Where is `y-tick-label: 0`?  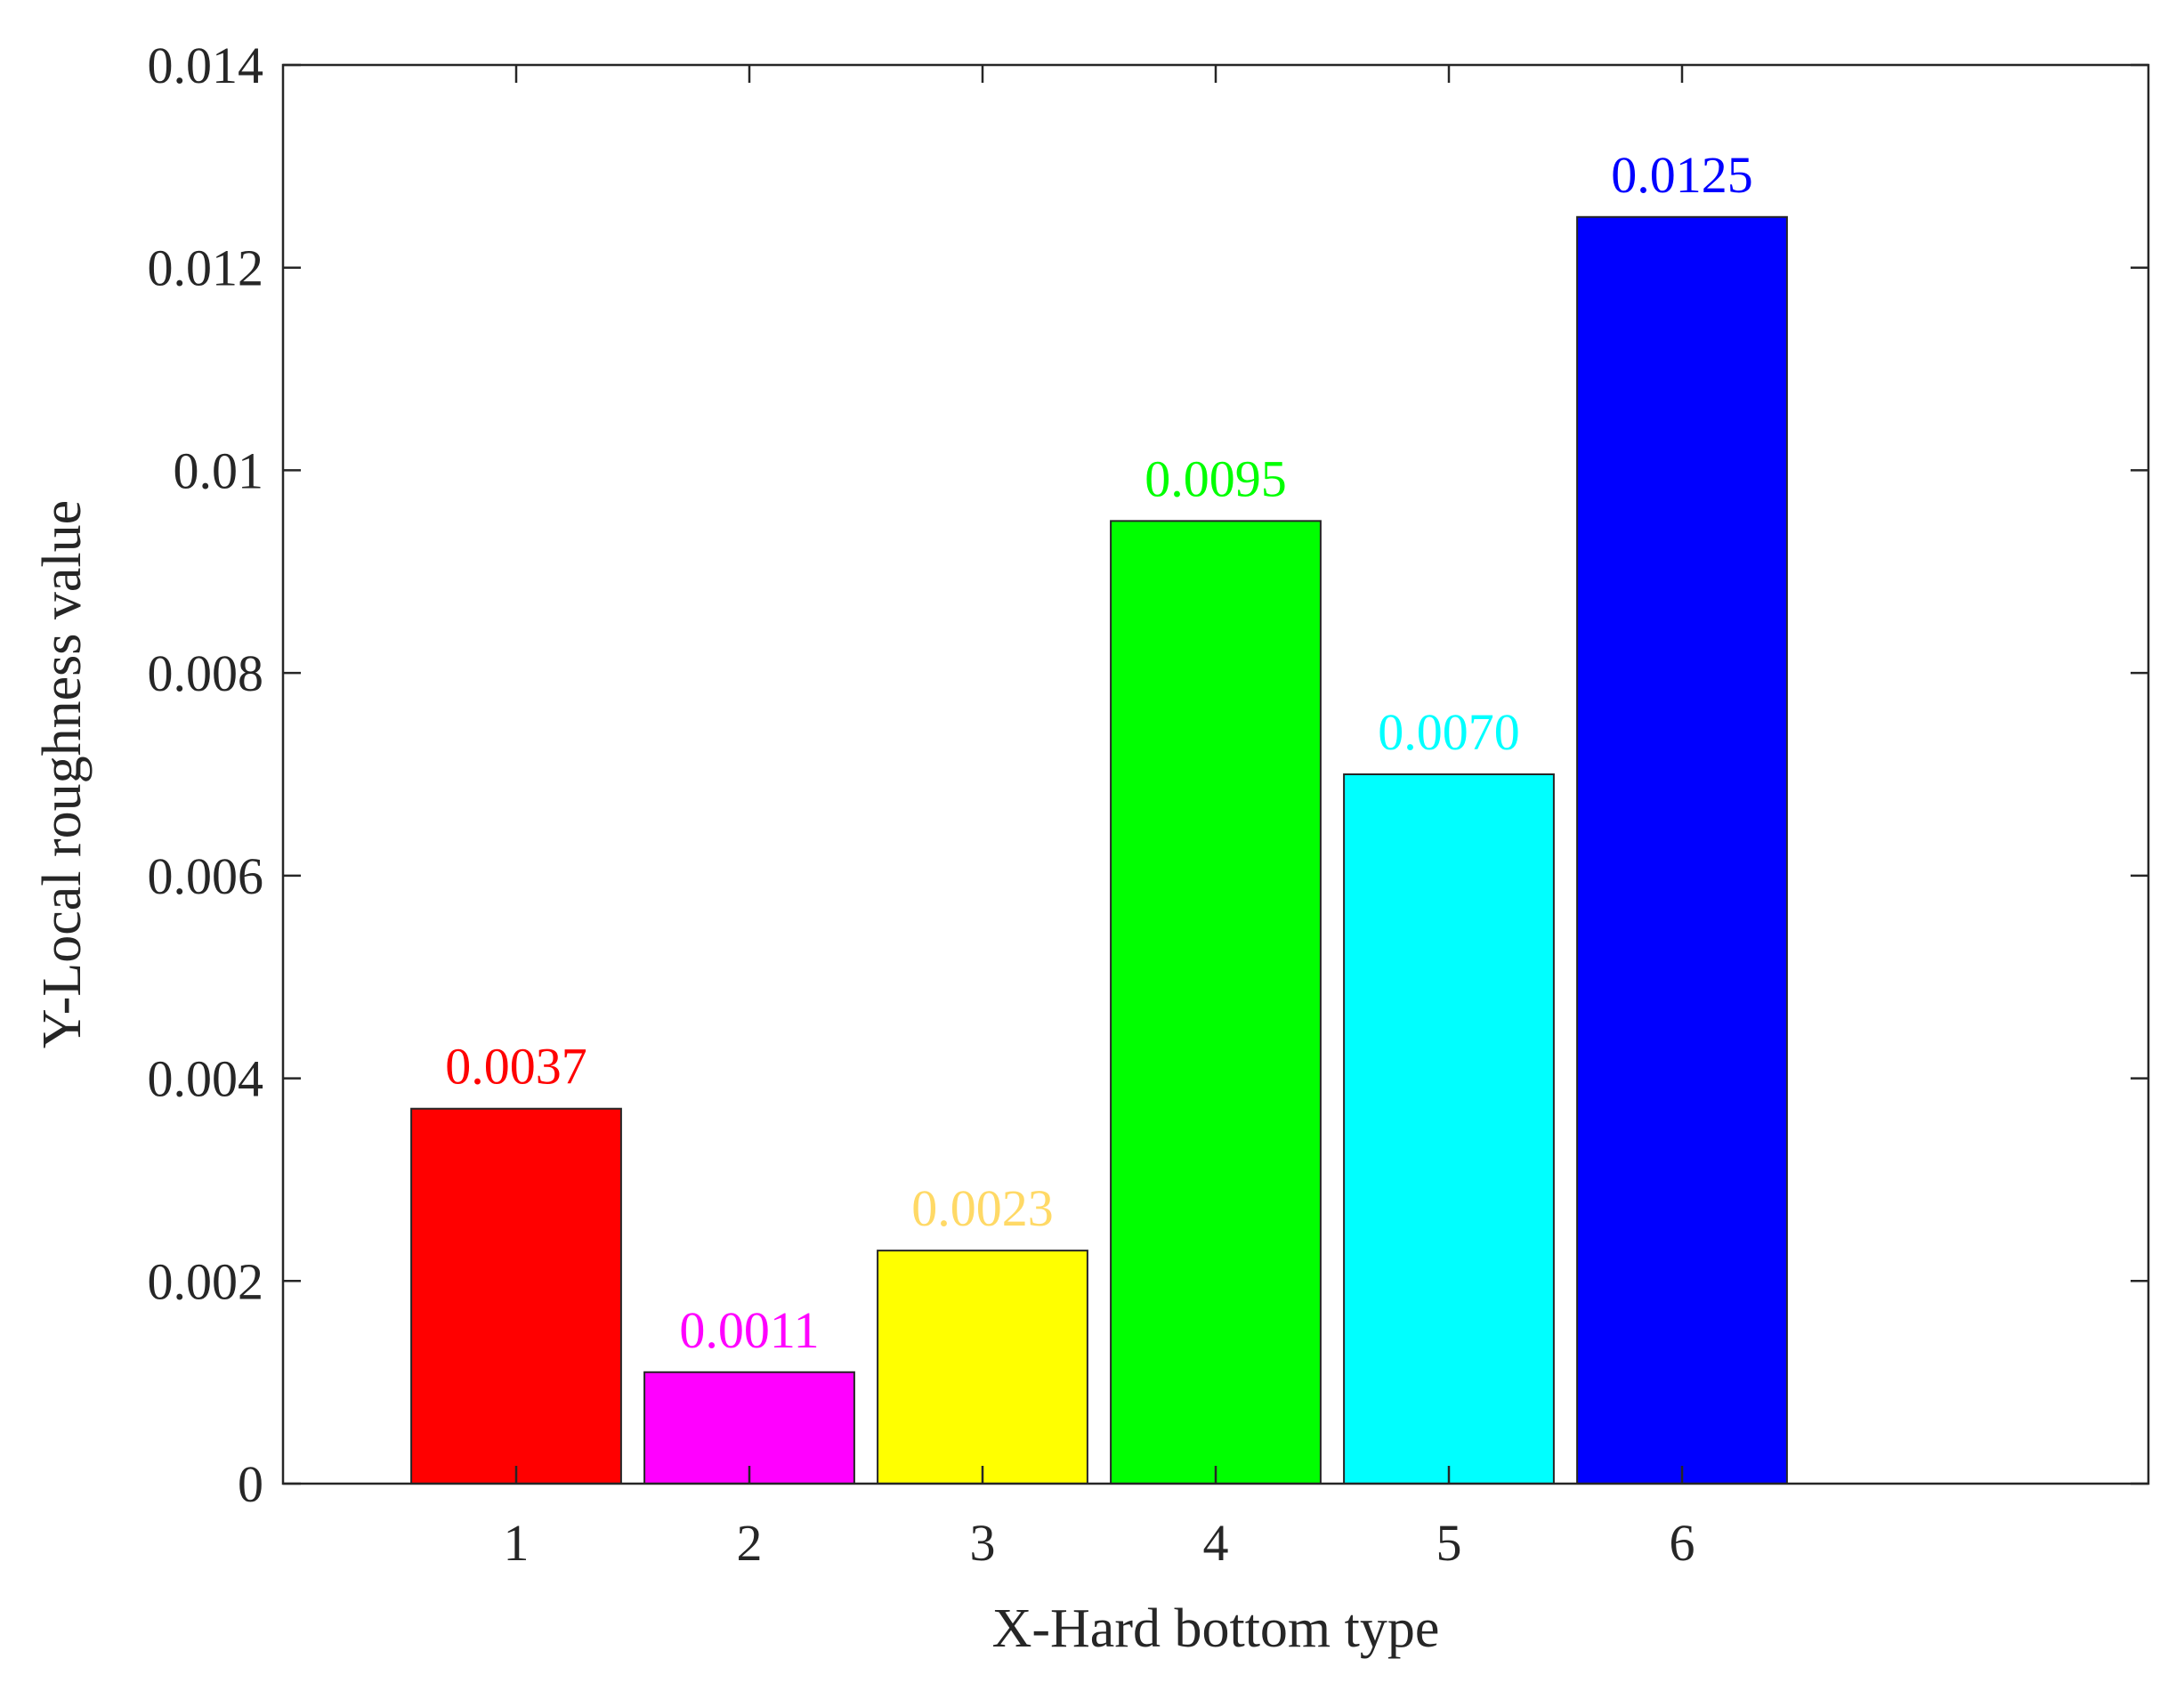 y-tick-label: 0 is located at coordinates (250, 1484).